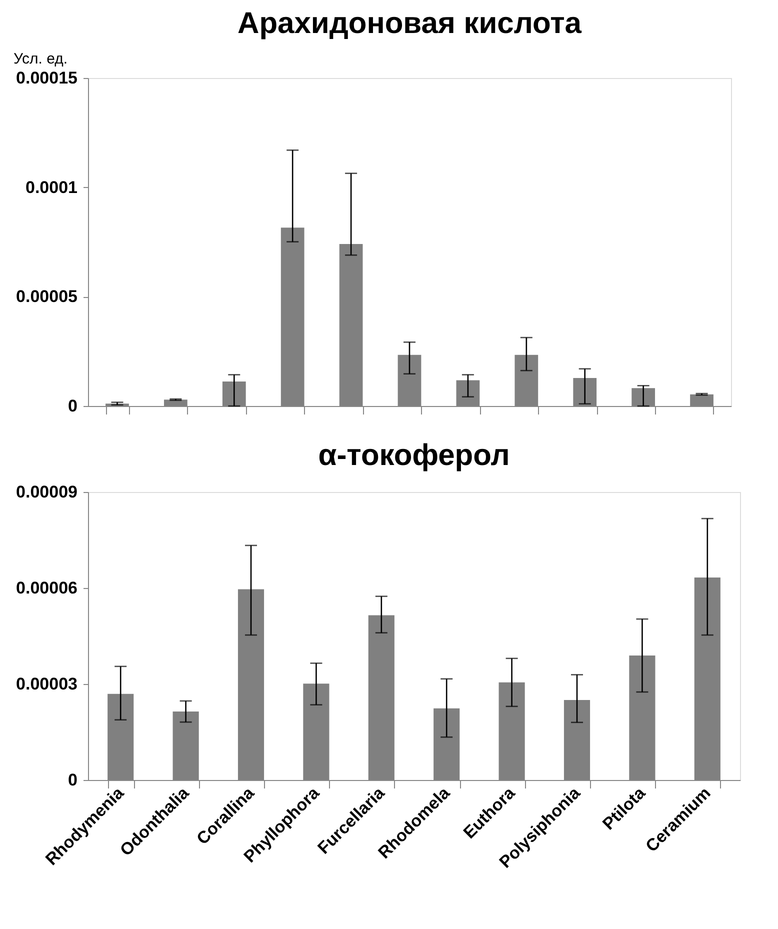 Image resolution: width=778 pixels, height=929 pixels. I want to click on y-tick-label: 0.00009, so click(47, 492).